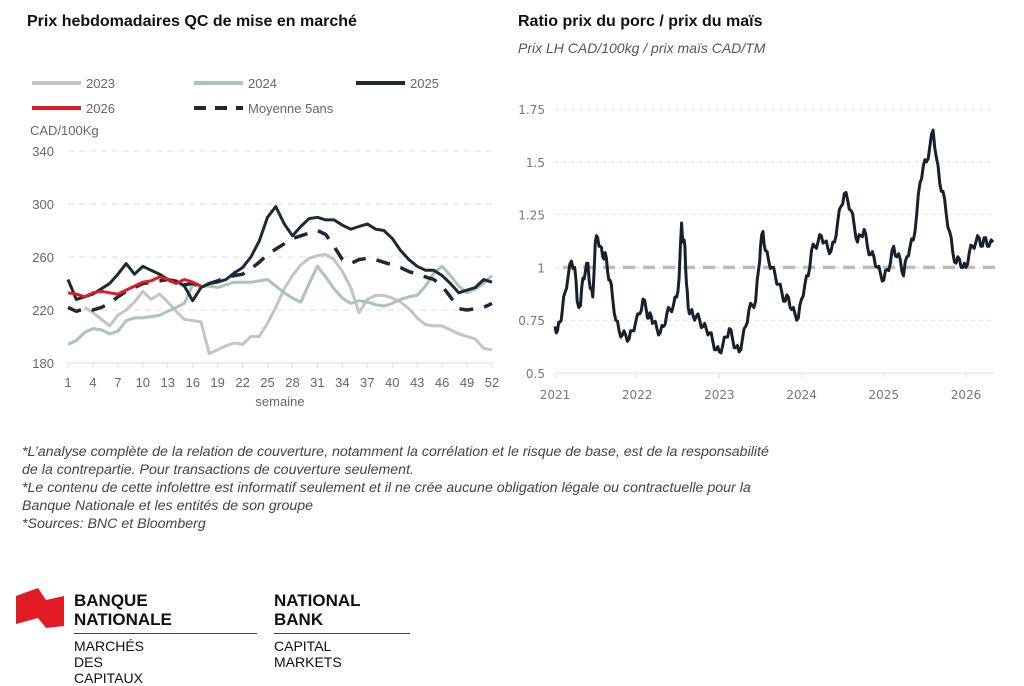  Describe the element at coordinates (235, 83) in the screenshot. I see `legend-item-2024: 2024` at that location.